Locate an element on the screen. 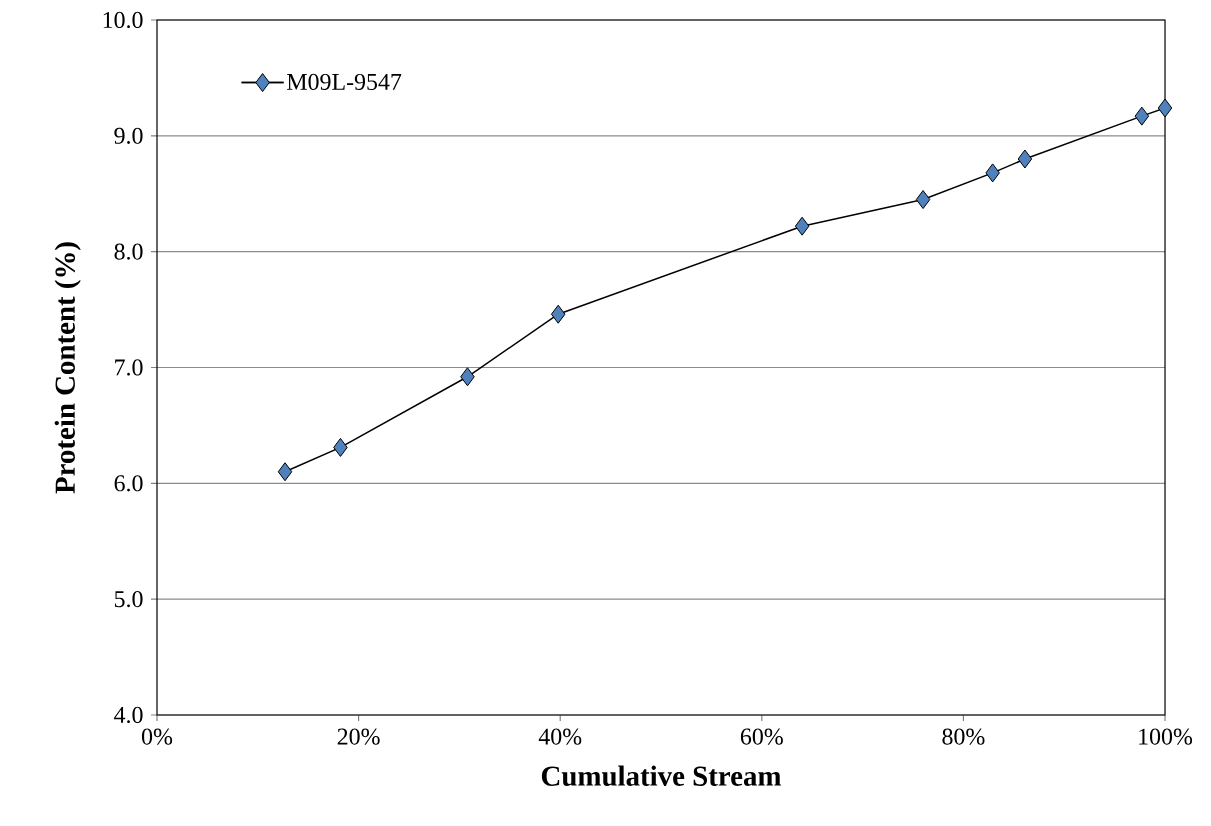 The width and height of the screenshot is (1211, 826). y-tick-label: 7.0 is located at coordinates (129, 367).